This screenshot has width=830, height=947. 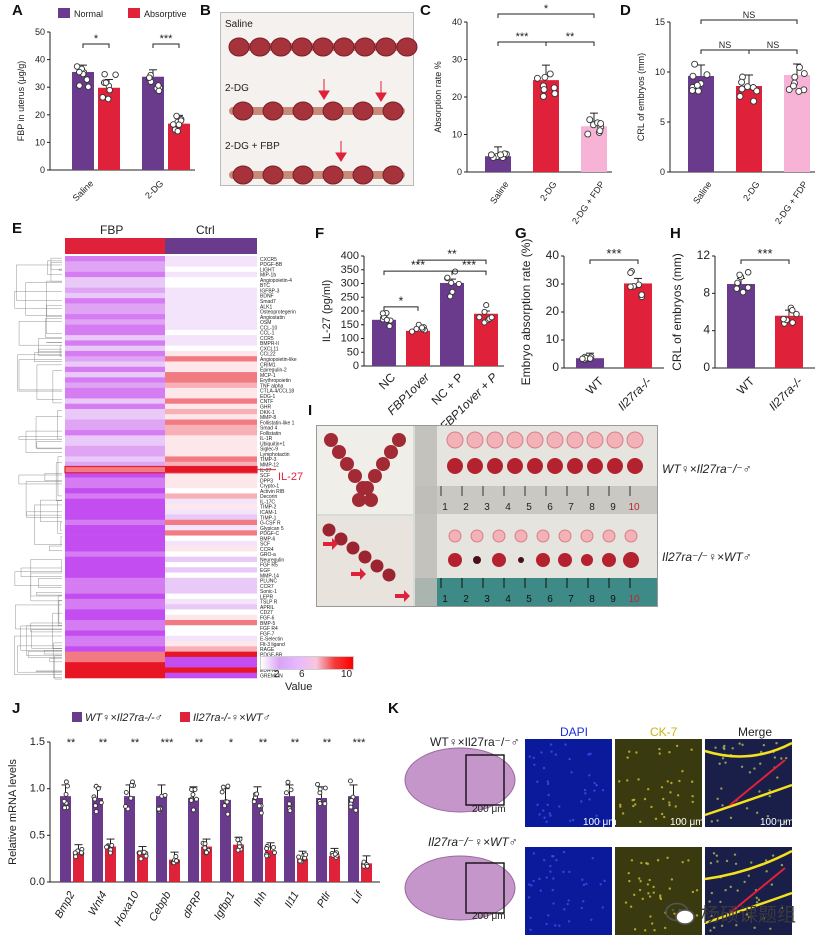 What do you see at coordinates (270, 534) in the screenshot?
I see `heatmap-row-label: PDGF-C` at bounding box center [270, 534].